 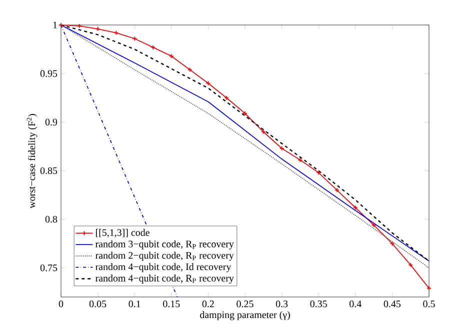 What do you see at coordinates (164, 256) in the screenshot?
I see `legend-label: random 2−qubit code, R$_{P}$ recovery` at bounding box center [164, 256].